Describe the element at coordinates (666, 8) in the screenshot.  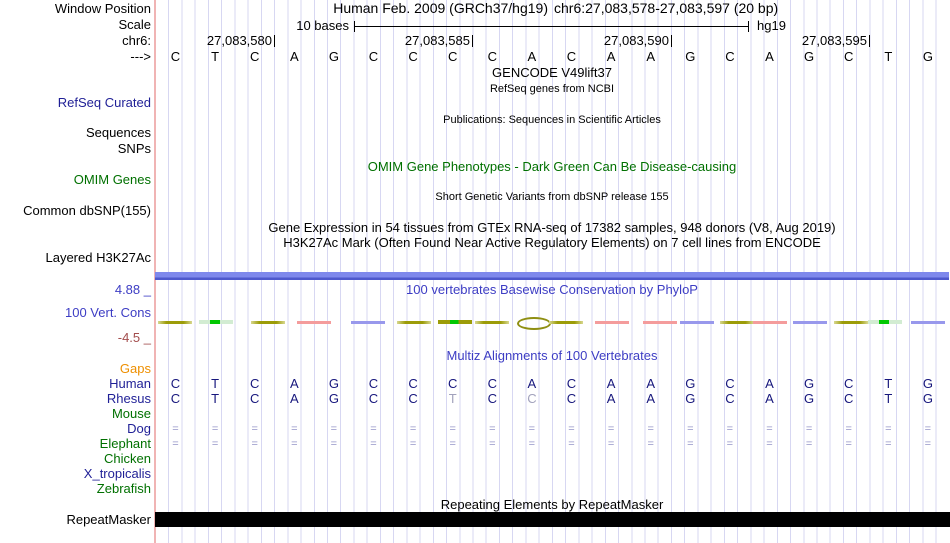
I see `position-range-title: chr6:27,083,578-27,083,597 (20 bp)` at that location.